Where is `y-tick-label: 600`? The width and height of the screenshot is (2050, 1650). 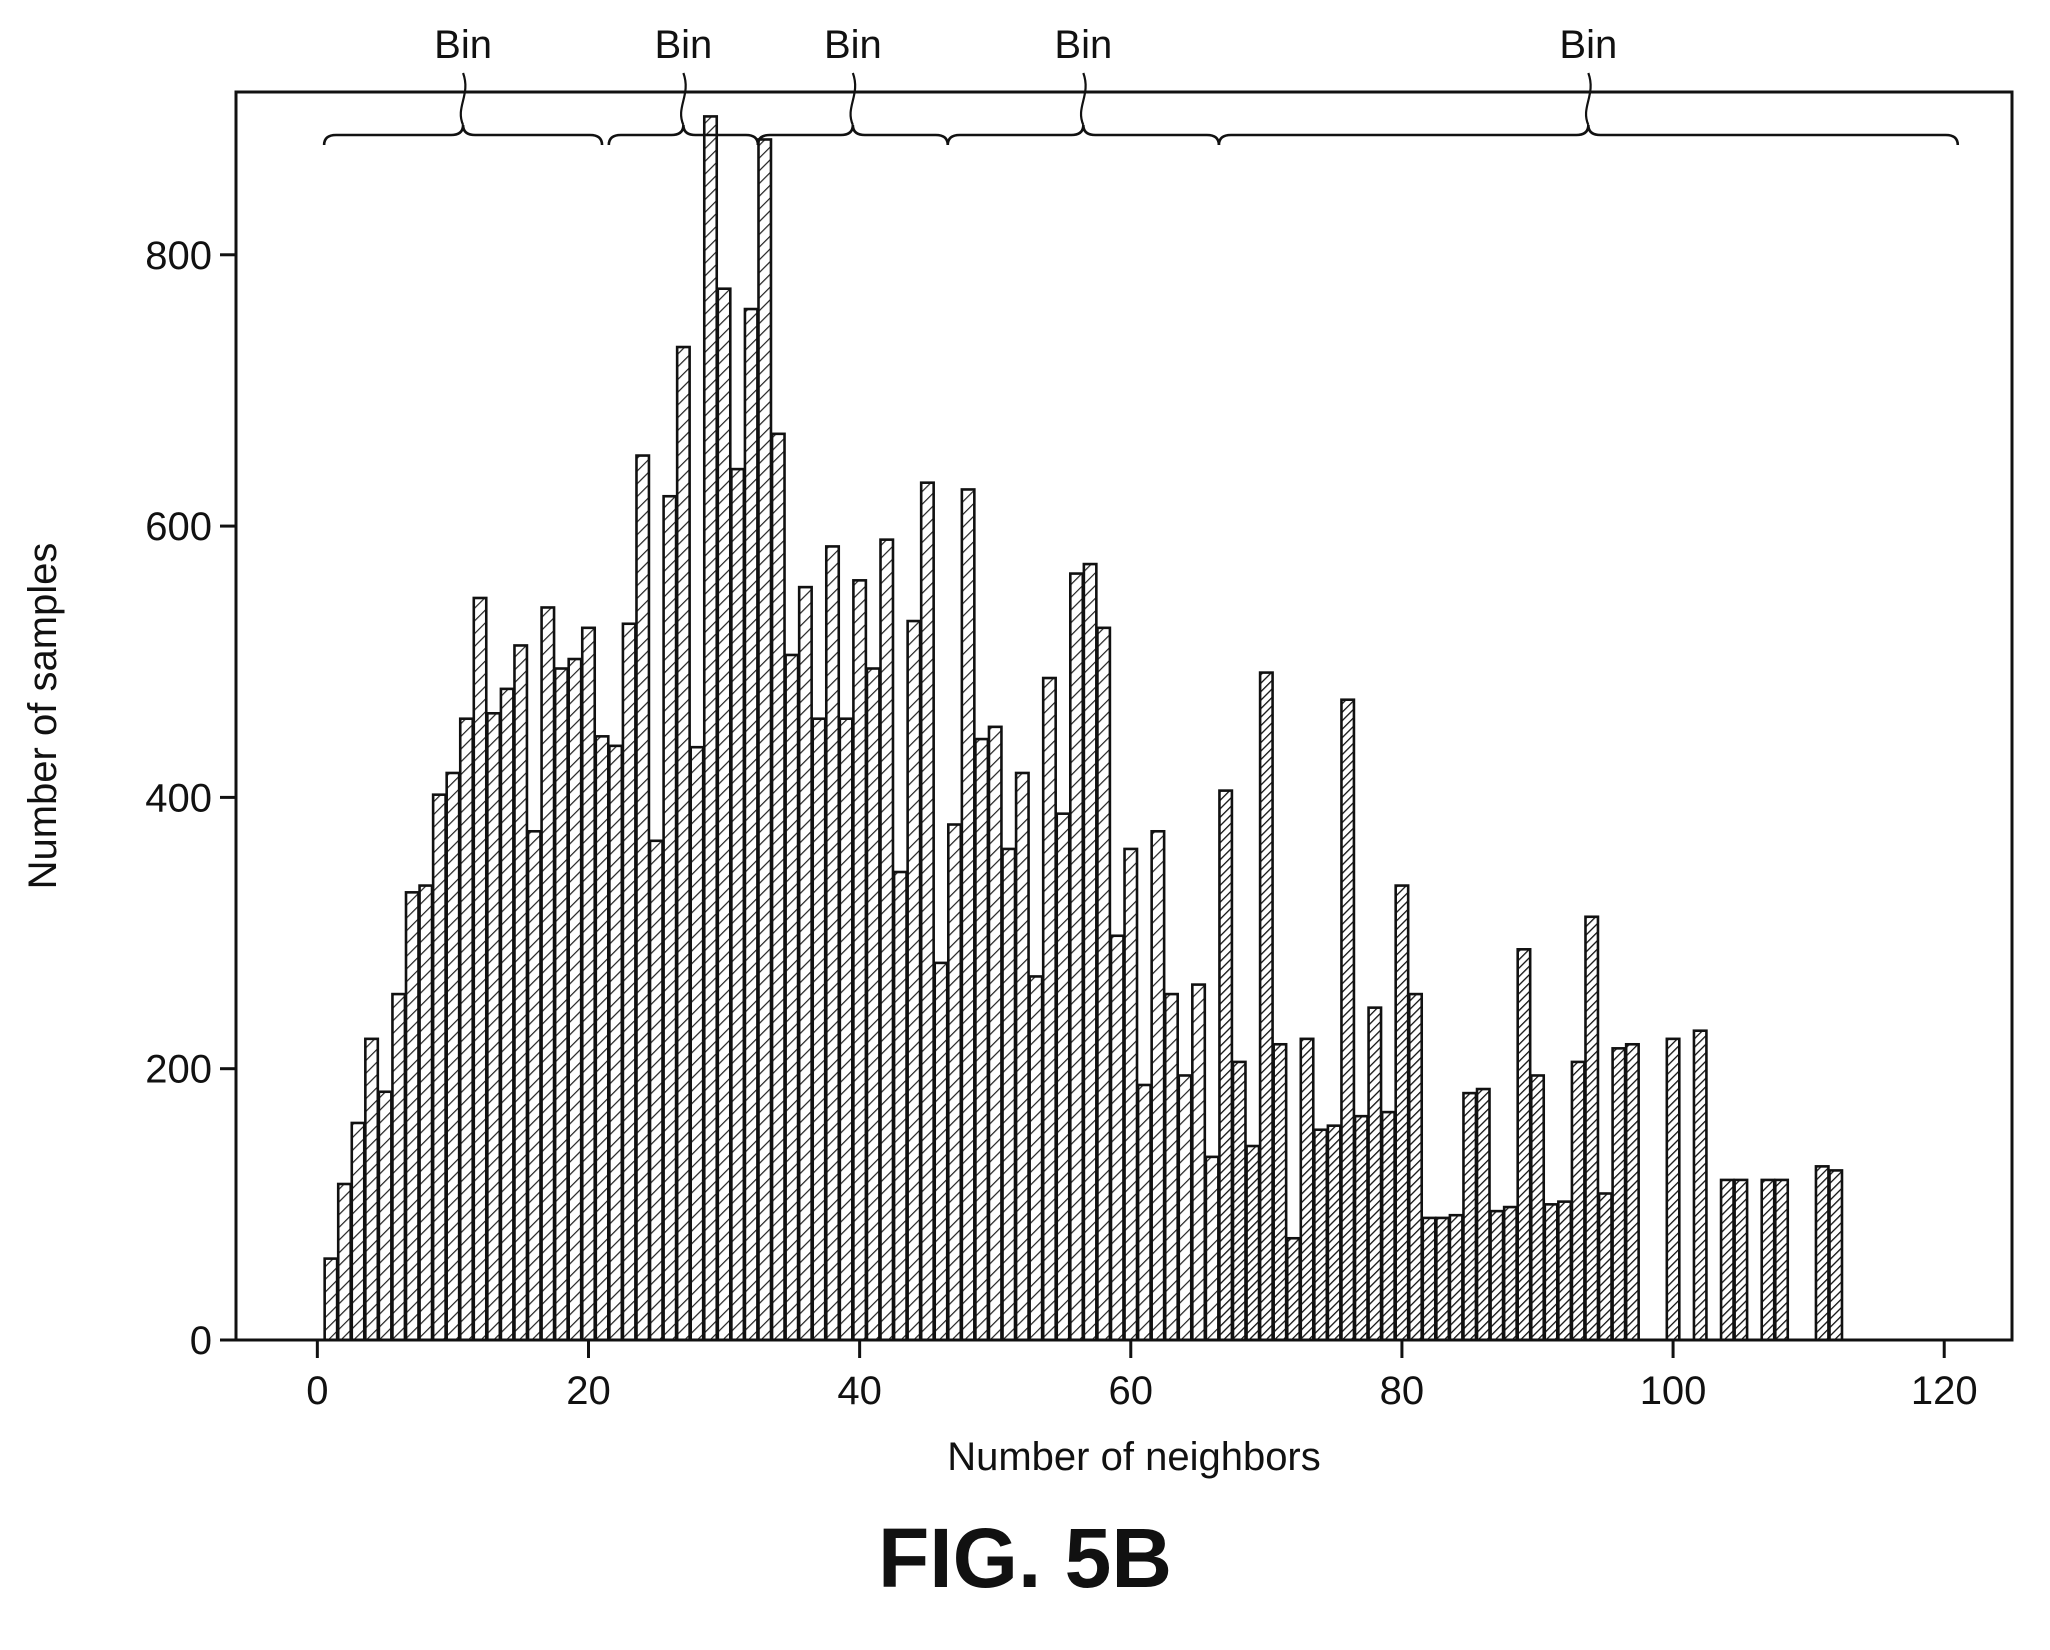
y-tick-label: 600 is located at coordinates (178, 527).